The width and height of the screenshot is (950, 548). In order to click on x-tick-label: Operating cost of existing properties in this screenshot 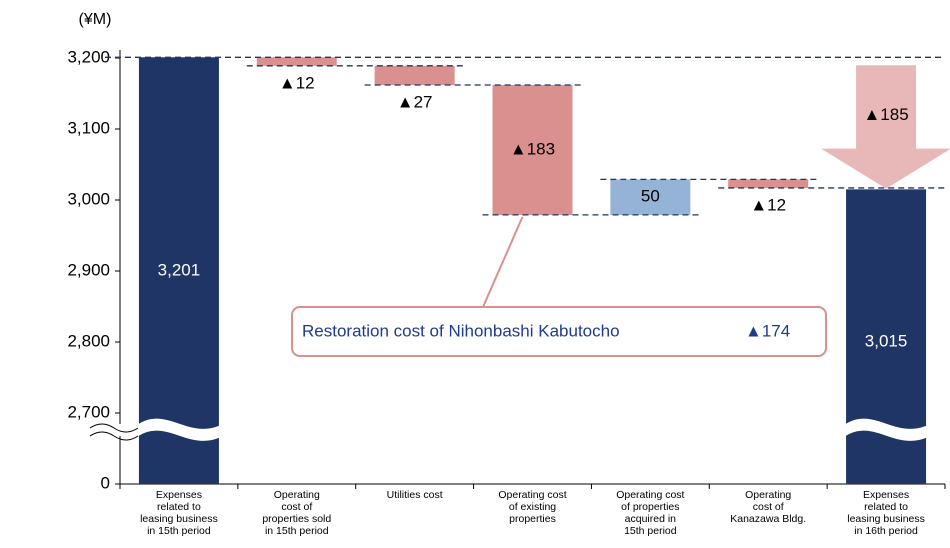, I will do `click(532, 507)`.